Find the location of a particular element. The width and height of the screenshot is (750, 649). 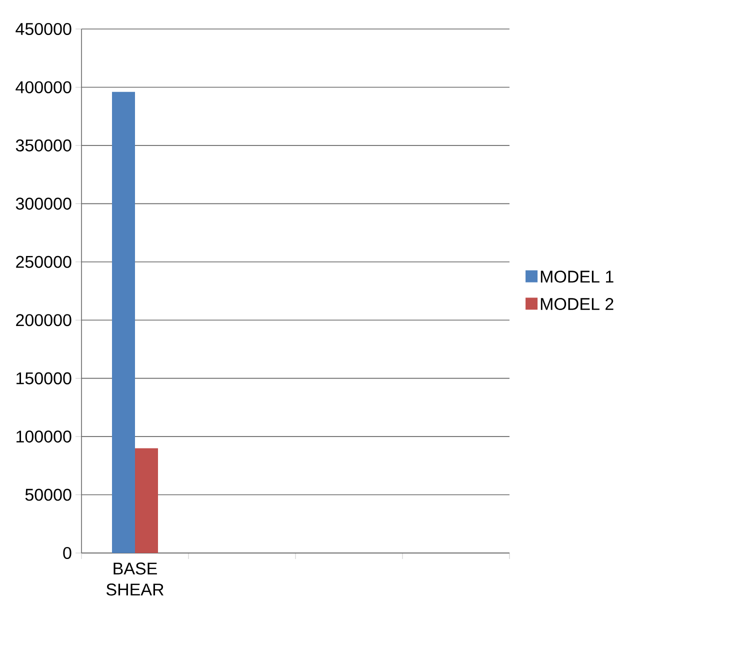

y-tick-label: 350000 is located at coordinates (44, 145).